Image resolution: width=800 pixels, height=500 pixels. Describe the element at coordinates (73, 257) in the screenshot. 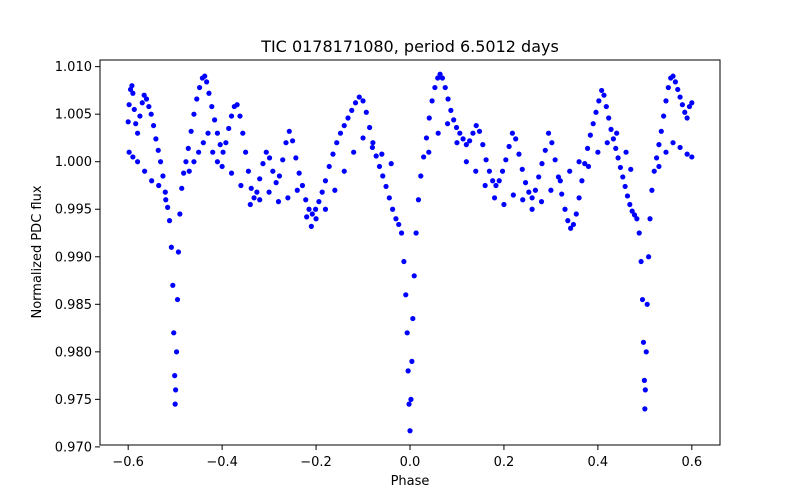

I see `y-tick-label: 0.990` at that location.